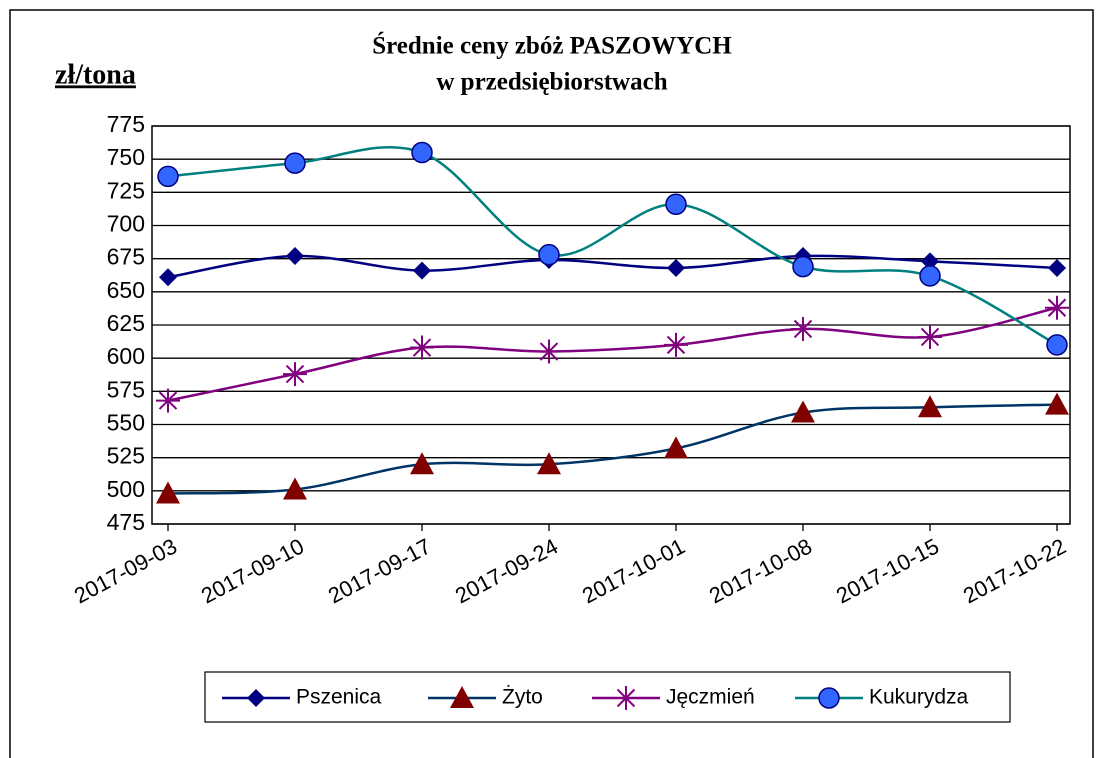 The width and height of the screenshot is (1104, 758). Describe the element at coordinates (552, 46) in the screenshot. I see `chart-title: Średnie ceny zbóż PASZOWYCH` at that location.